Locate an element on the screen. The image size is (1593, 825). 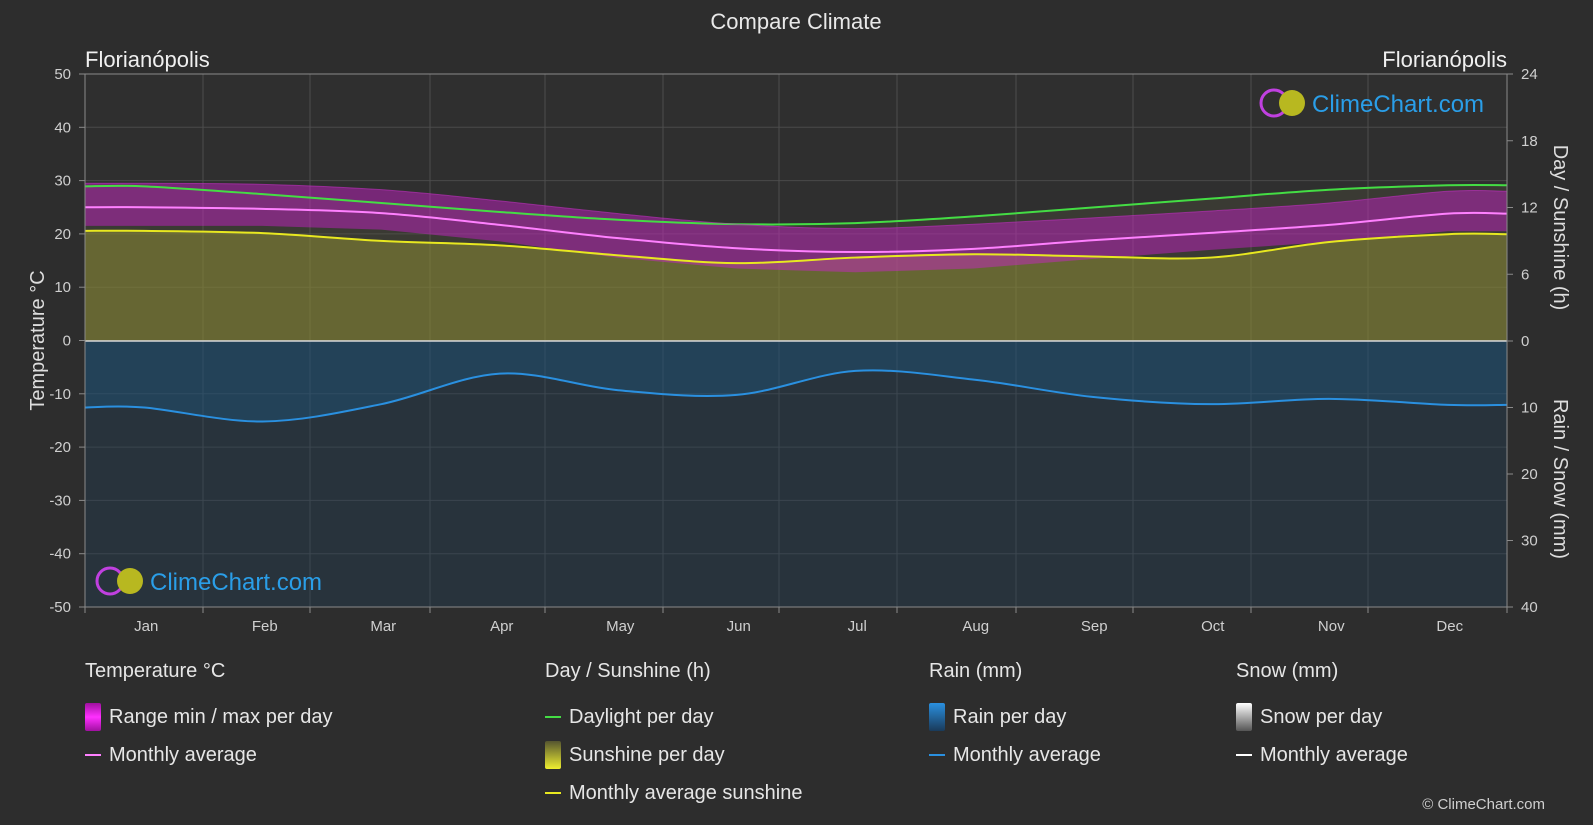
x-tick-label: Oct is located at coordinates (1213, 626).